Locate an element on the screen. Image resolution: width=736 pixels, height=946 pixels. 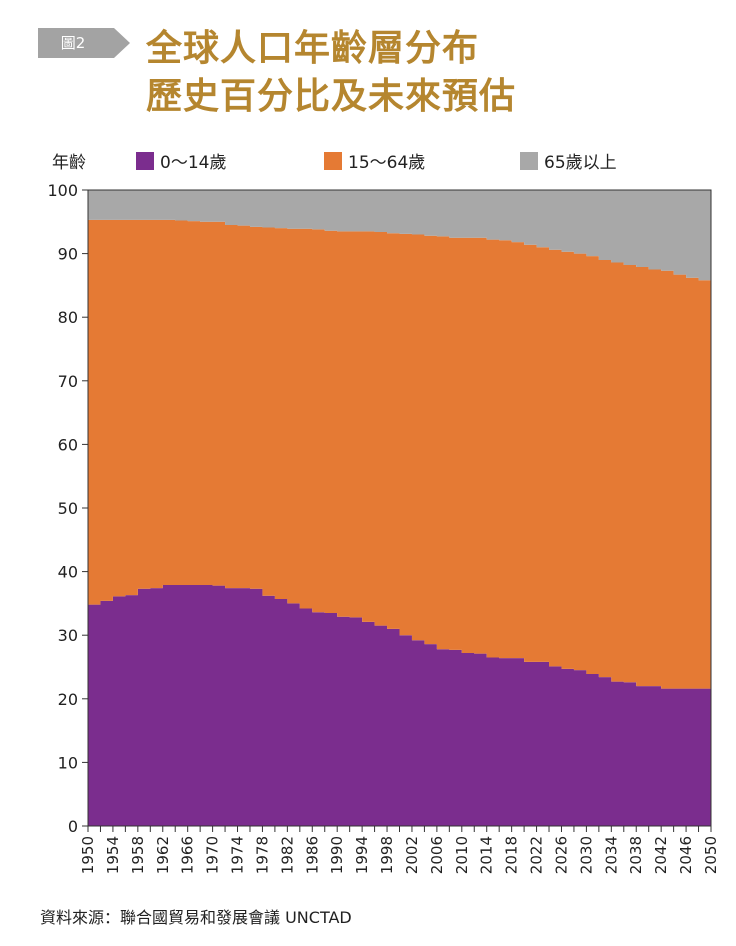
x-tick-label: 2006 is located at coordinates (437, 855).